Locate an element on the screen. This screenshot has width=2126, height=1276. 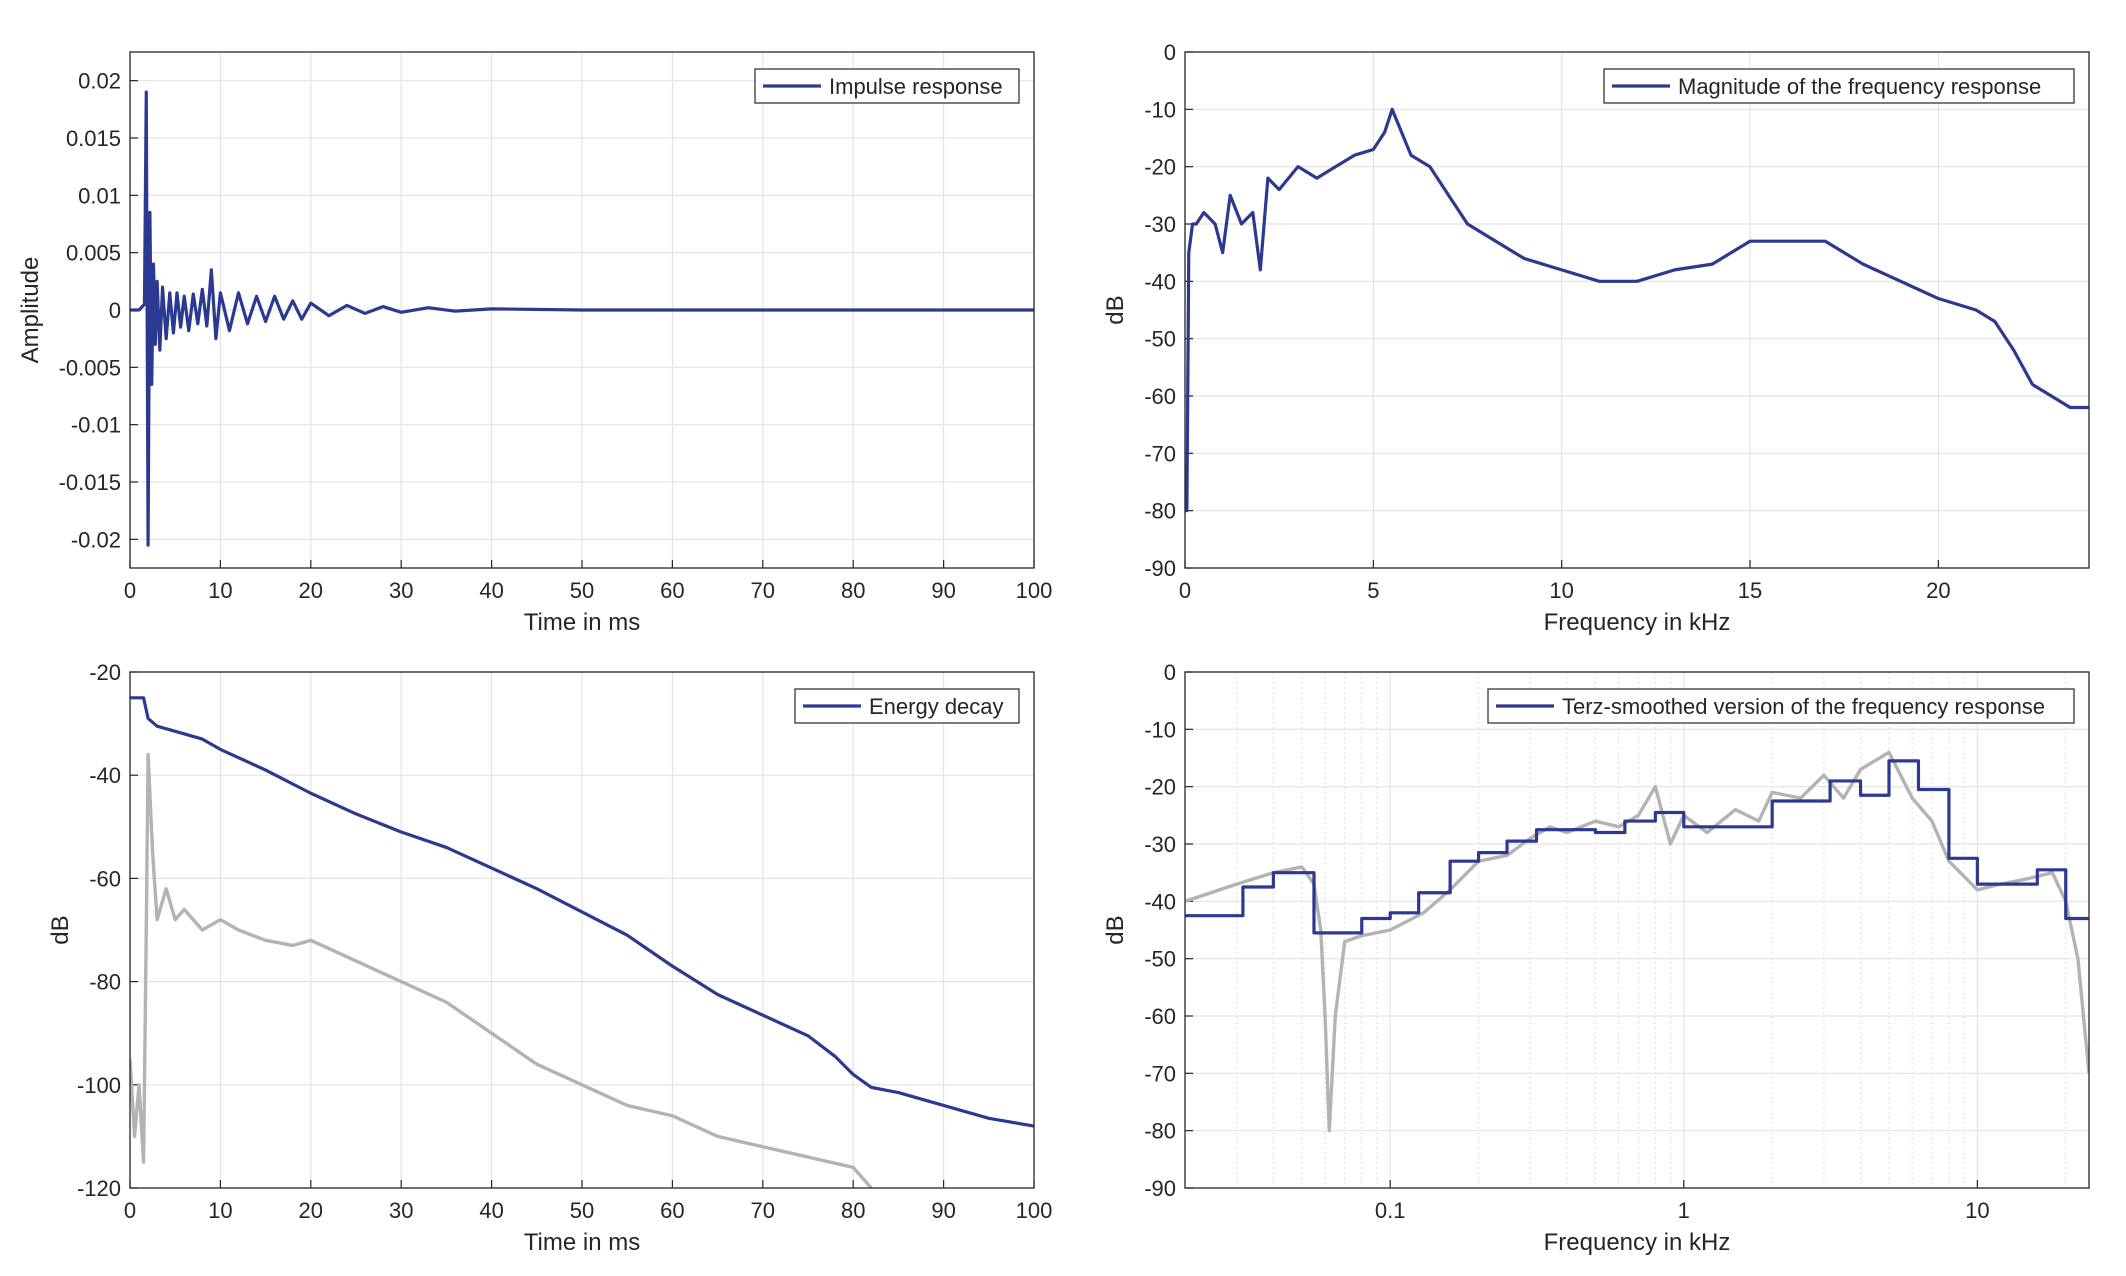
x-tick-label: 1 is located at coordinates (1684, 1210).